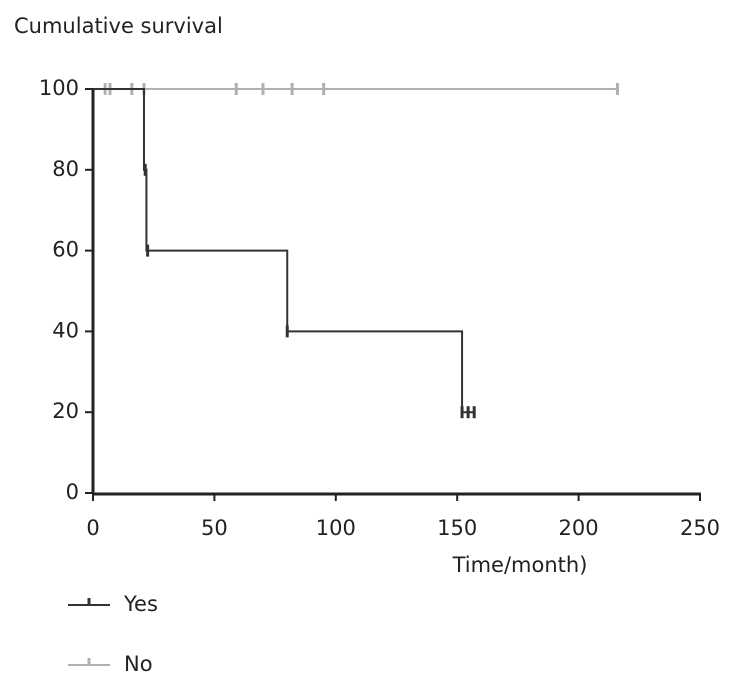 The width and height of the screenshot is (736, 677). I want to click on x-tick-label: 100, so click(336, 528).